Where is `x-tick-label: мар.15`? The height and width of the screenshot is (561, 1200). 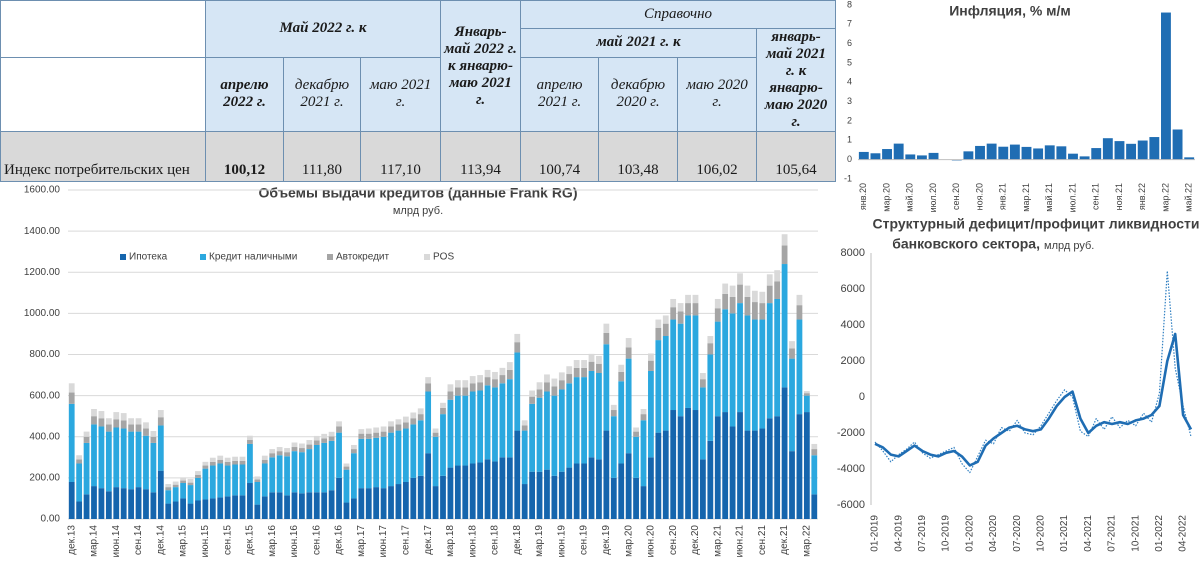 x-tick-label: мар.15 is located at coordinates (183, 541).